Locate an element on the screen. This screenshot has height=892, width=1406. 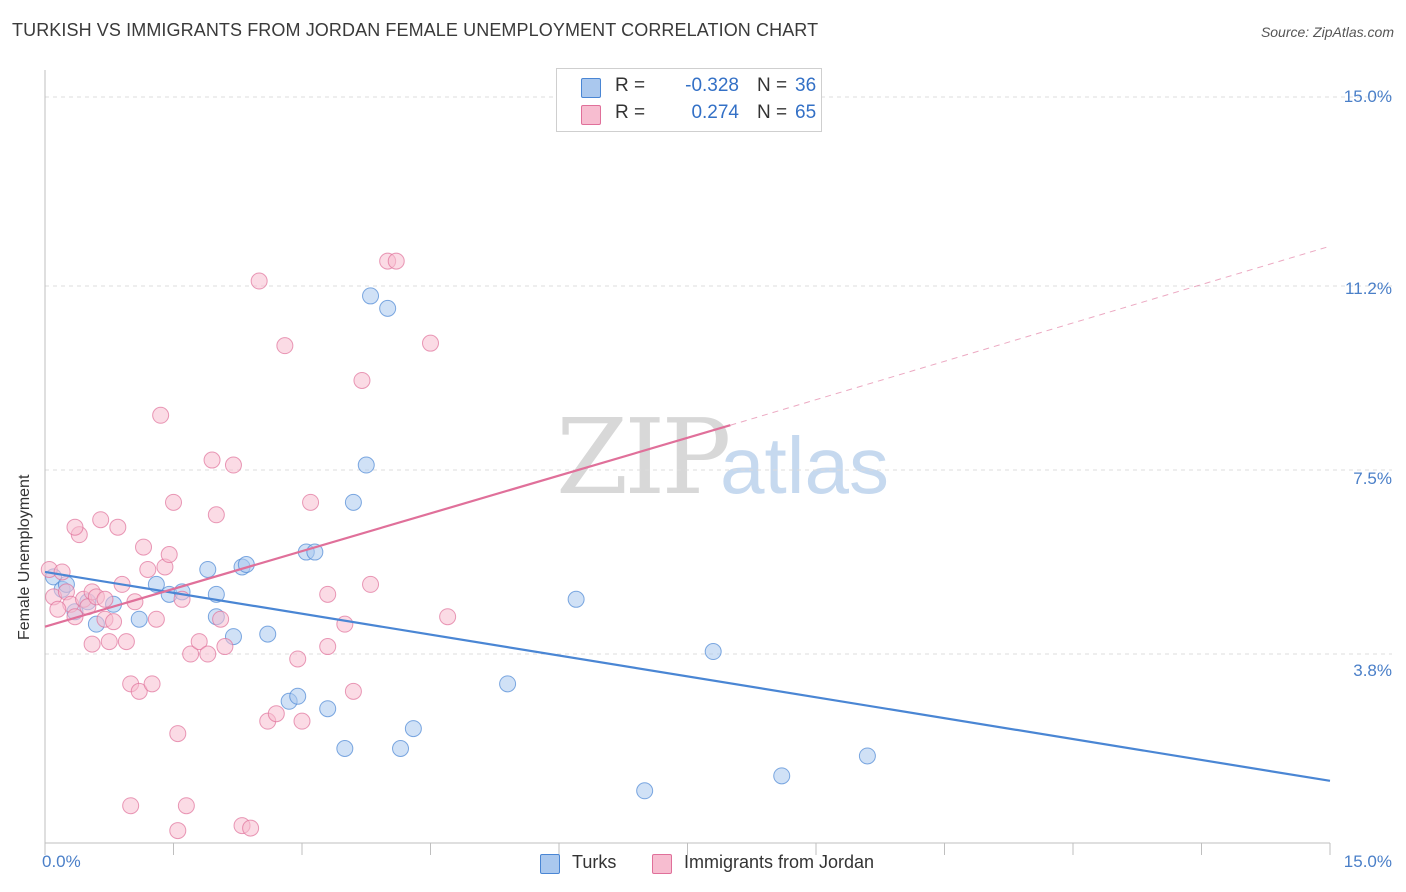
legend-r-value: 0.274 is located at coordinates (715, 112).